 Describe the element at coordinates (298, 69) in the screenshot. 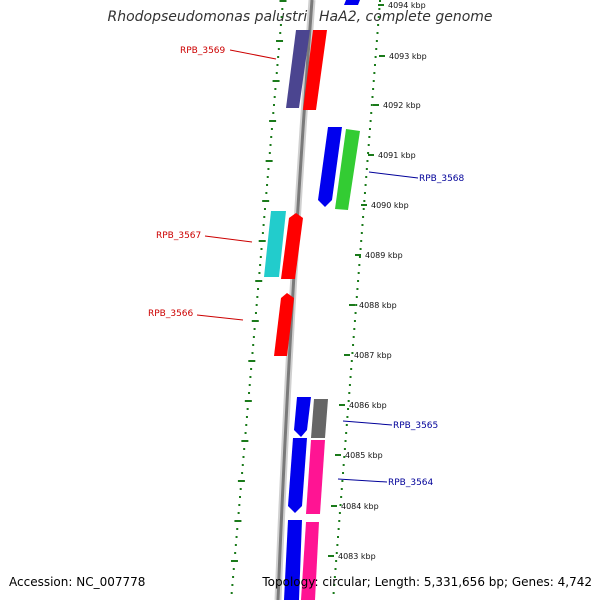

I see `feature-purple` at that location.